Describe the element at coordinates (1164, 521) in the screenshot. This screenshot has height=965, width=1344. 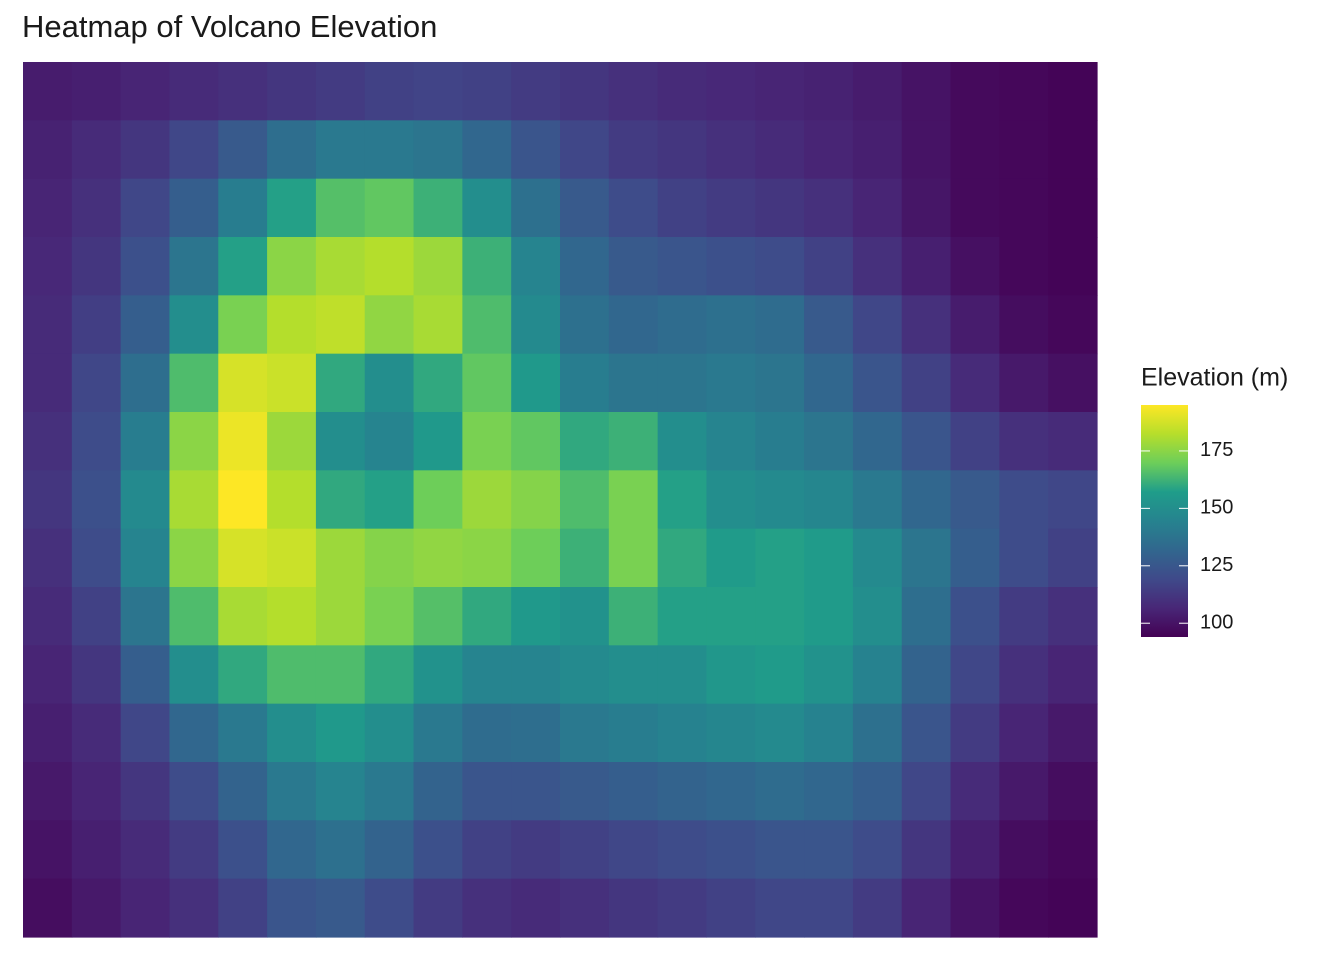
I see `colorbar` at that location.